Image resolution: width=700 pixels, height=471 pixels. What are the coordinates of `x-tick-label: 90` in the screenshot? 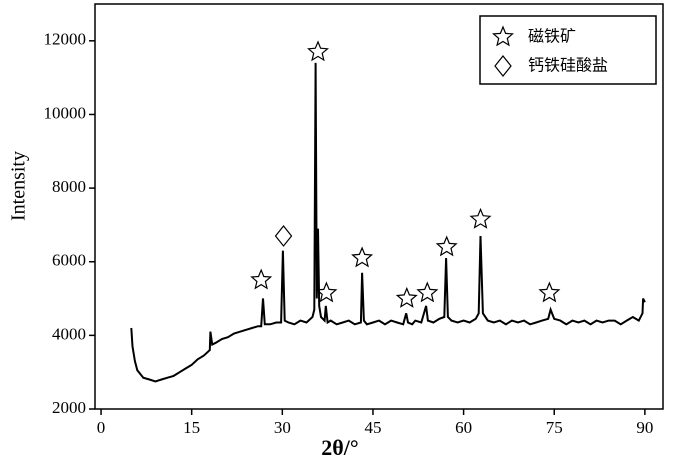 It's located at (644, 427).